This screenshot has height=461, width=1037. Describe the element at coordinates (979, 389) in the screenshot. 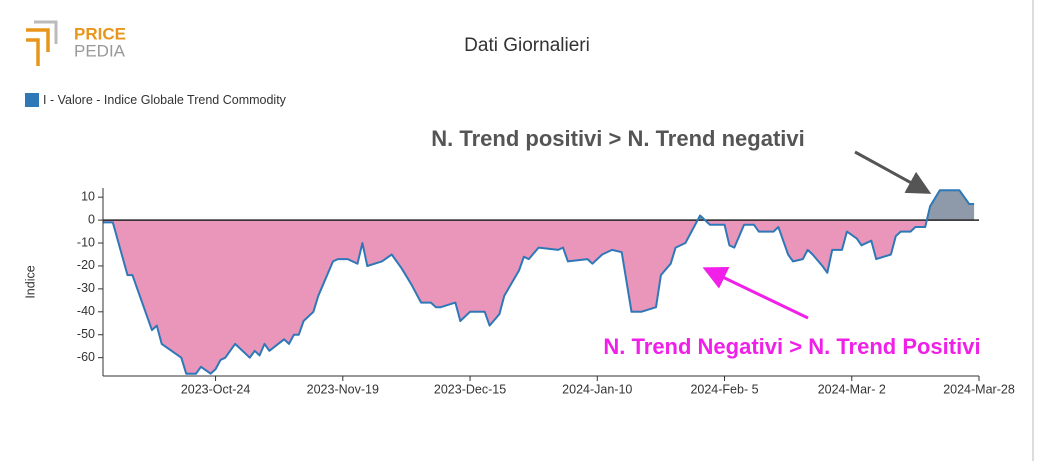

I see `x-tick-label: 2024-Mar-28` at that location.